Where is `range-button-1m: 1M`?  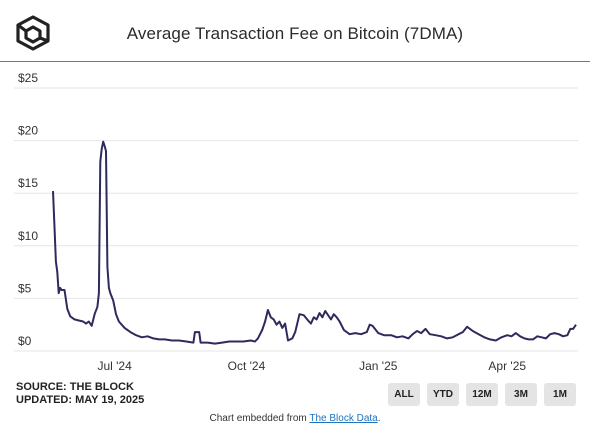
range-button-1m: 1M is located at coordinates (560, 394).